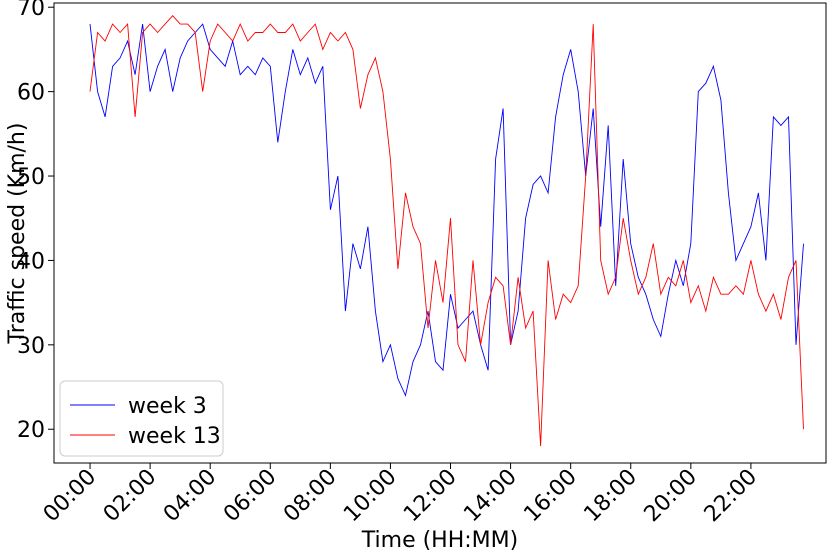 Image resolution: width=830 pixels, height=554 pixels. I want to click on x-tick-label: 18:00, so click(610, 496).